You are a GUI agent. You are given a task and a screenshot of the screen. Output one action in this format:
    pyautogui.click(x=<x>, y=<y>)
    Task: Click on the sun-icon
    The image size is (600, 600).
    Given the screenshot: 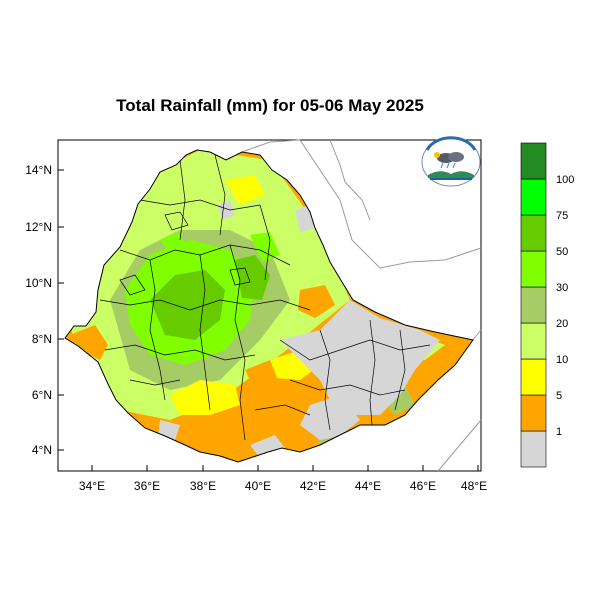 What is the action you would take?
    pyautogui.click(x=437, y=155)
    